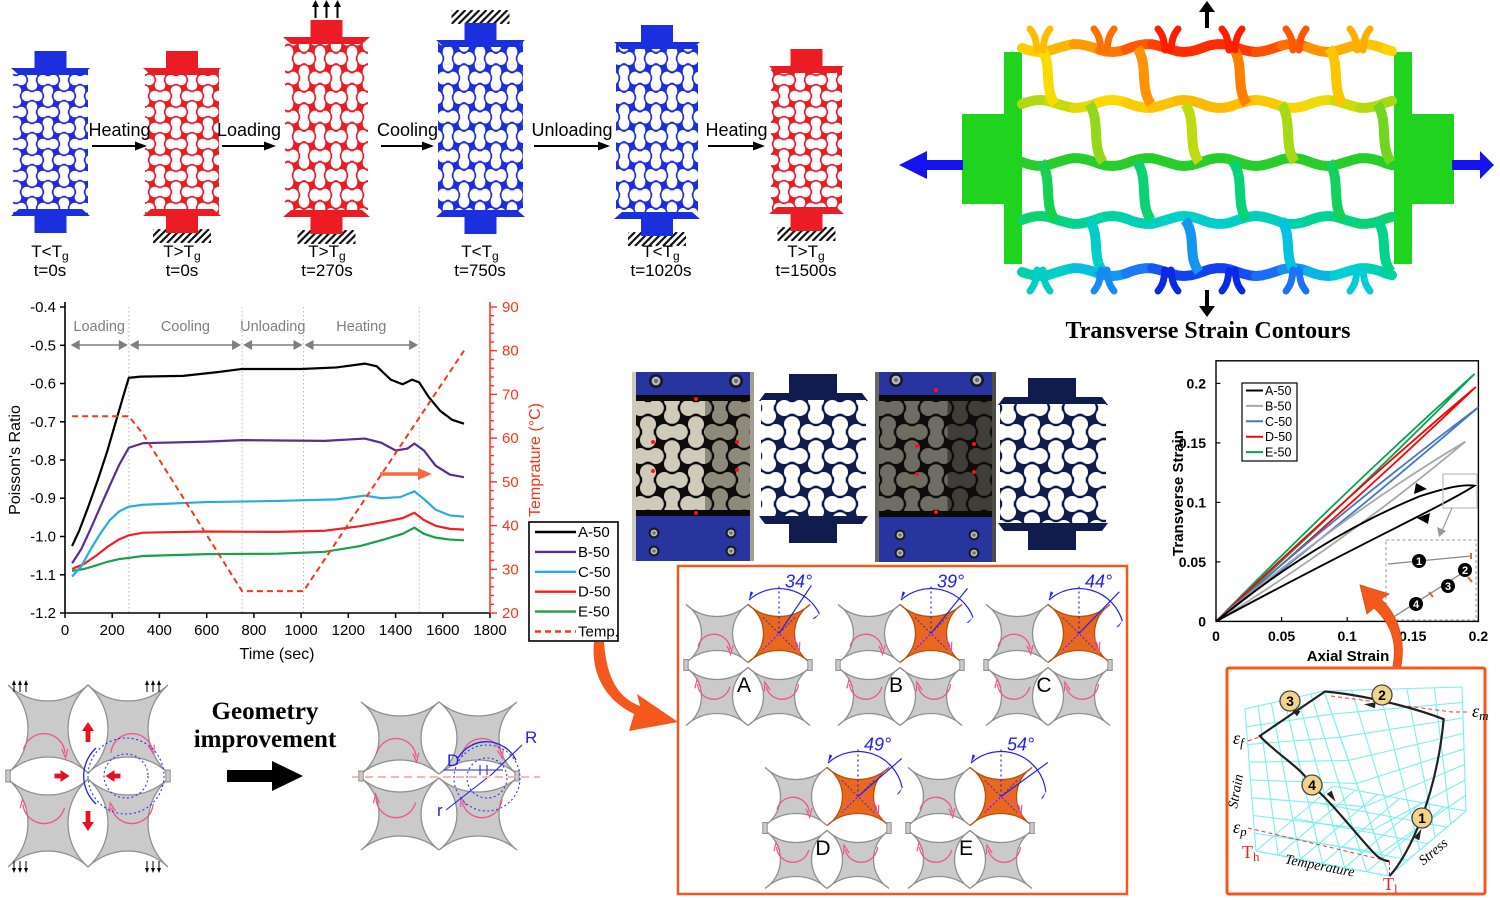 Image resolution: width=1500 pixels, height=900 pixels. I want to click on svg-text: 1600, so click(442, 630).